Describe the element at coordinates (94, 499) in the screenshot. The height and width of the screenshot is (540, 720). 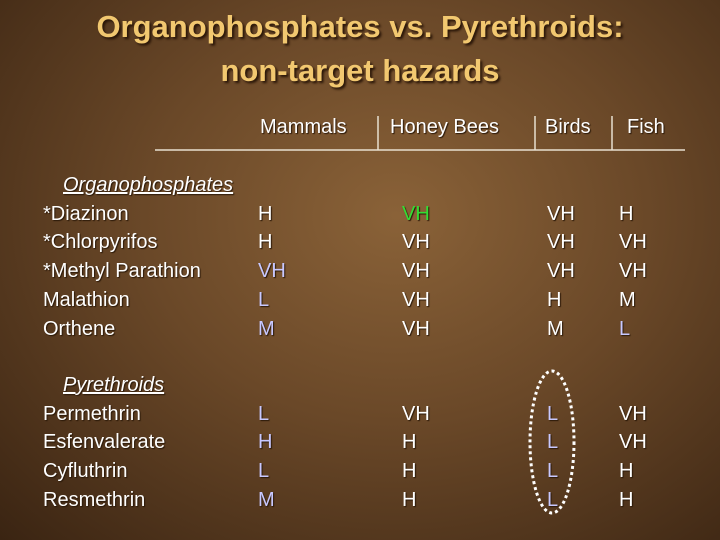
I see `row-name: Resmethrin` at that location.